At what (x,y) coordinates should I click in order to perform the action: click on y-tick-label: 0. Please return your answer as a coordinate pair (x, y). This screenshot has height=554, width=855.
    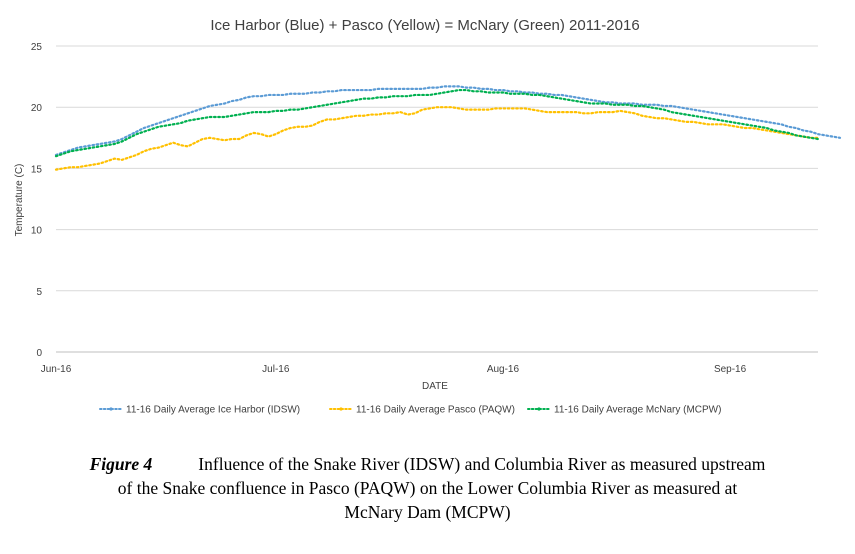
    Looking at the image, I should click on (39, 353).